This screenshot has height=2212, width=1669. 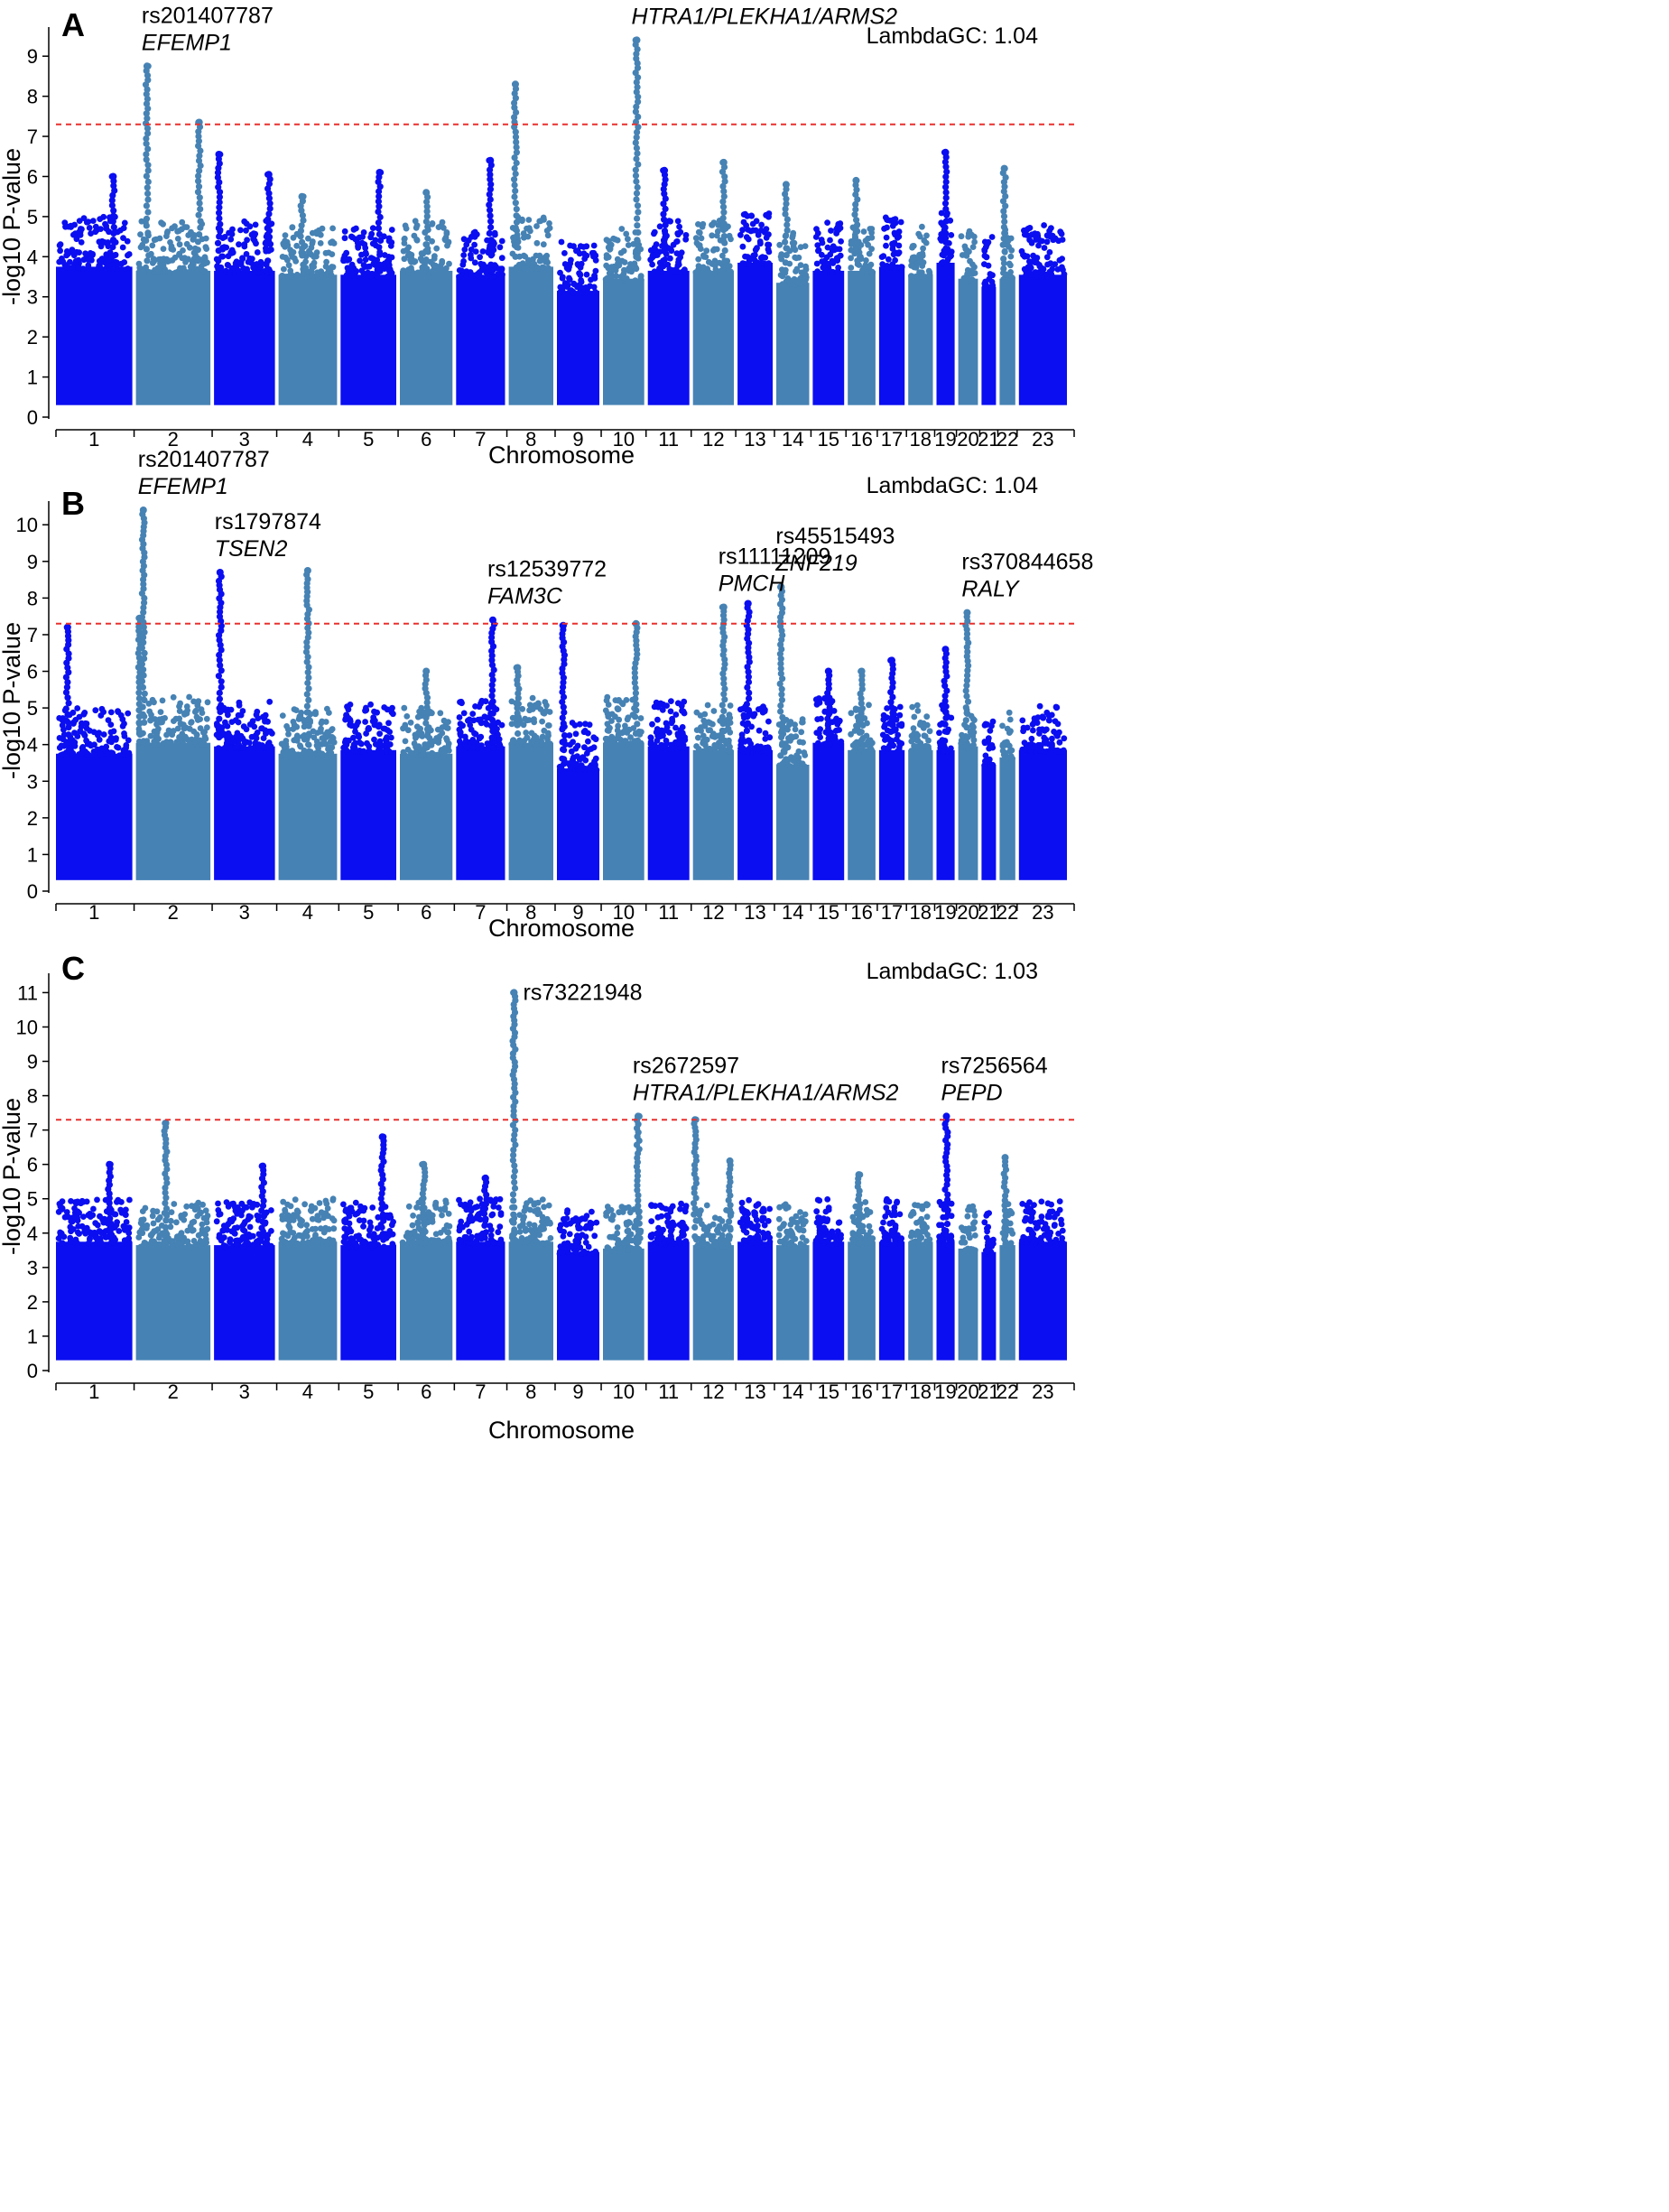 What do you see at coordinates (517, 222) in the screenshot?
I see `peak-point-chr8` at bounding box center [517, 222].